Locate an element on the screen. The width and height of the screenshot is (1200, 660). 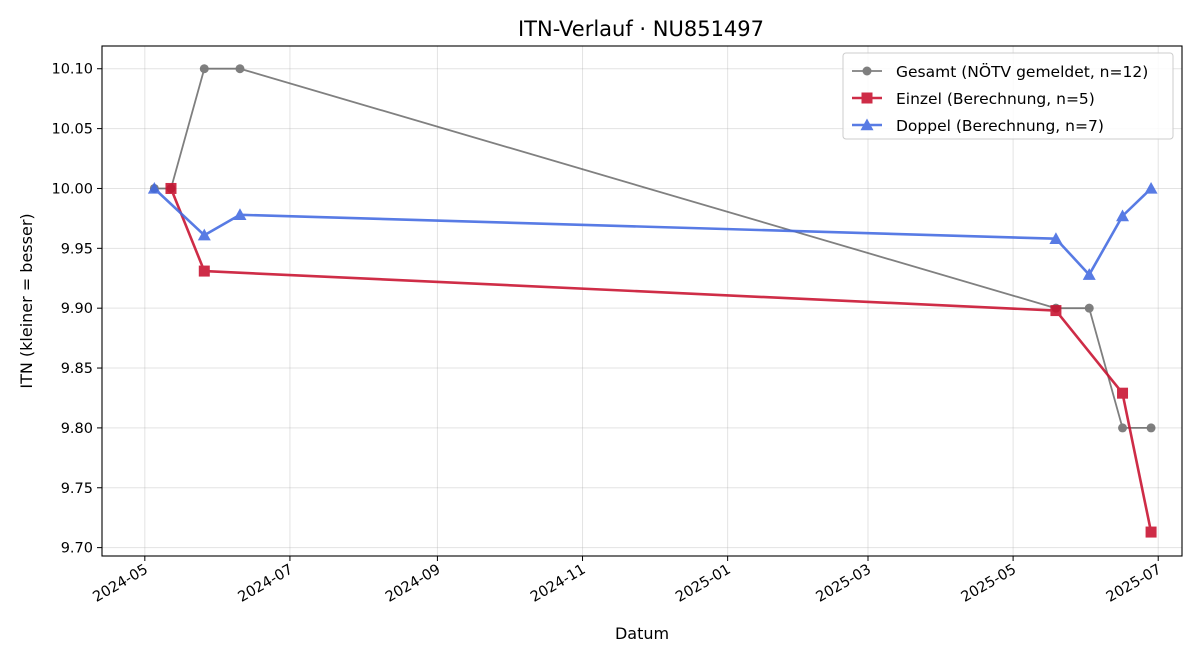
legend-entry-label: Einzel (Berechnung, n=5) is located at coordinates (995, 99).